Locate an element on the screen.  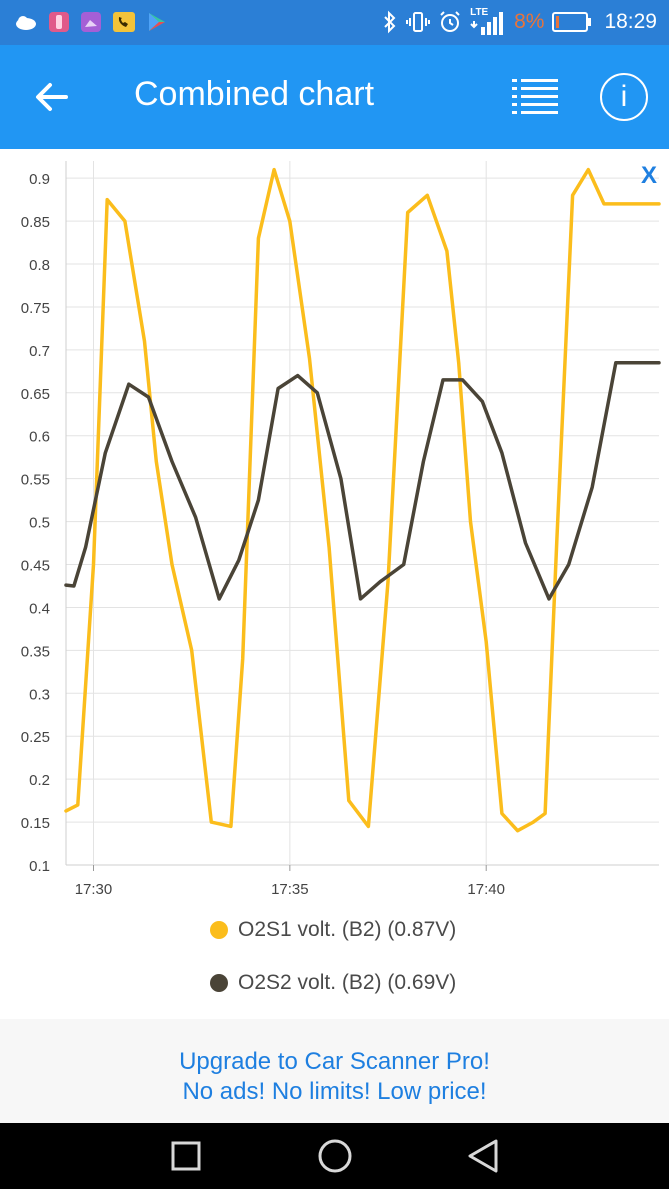
y-tick-label: 0.35 is located at coordinates (35, 651).